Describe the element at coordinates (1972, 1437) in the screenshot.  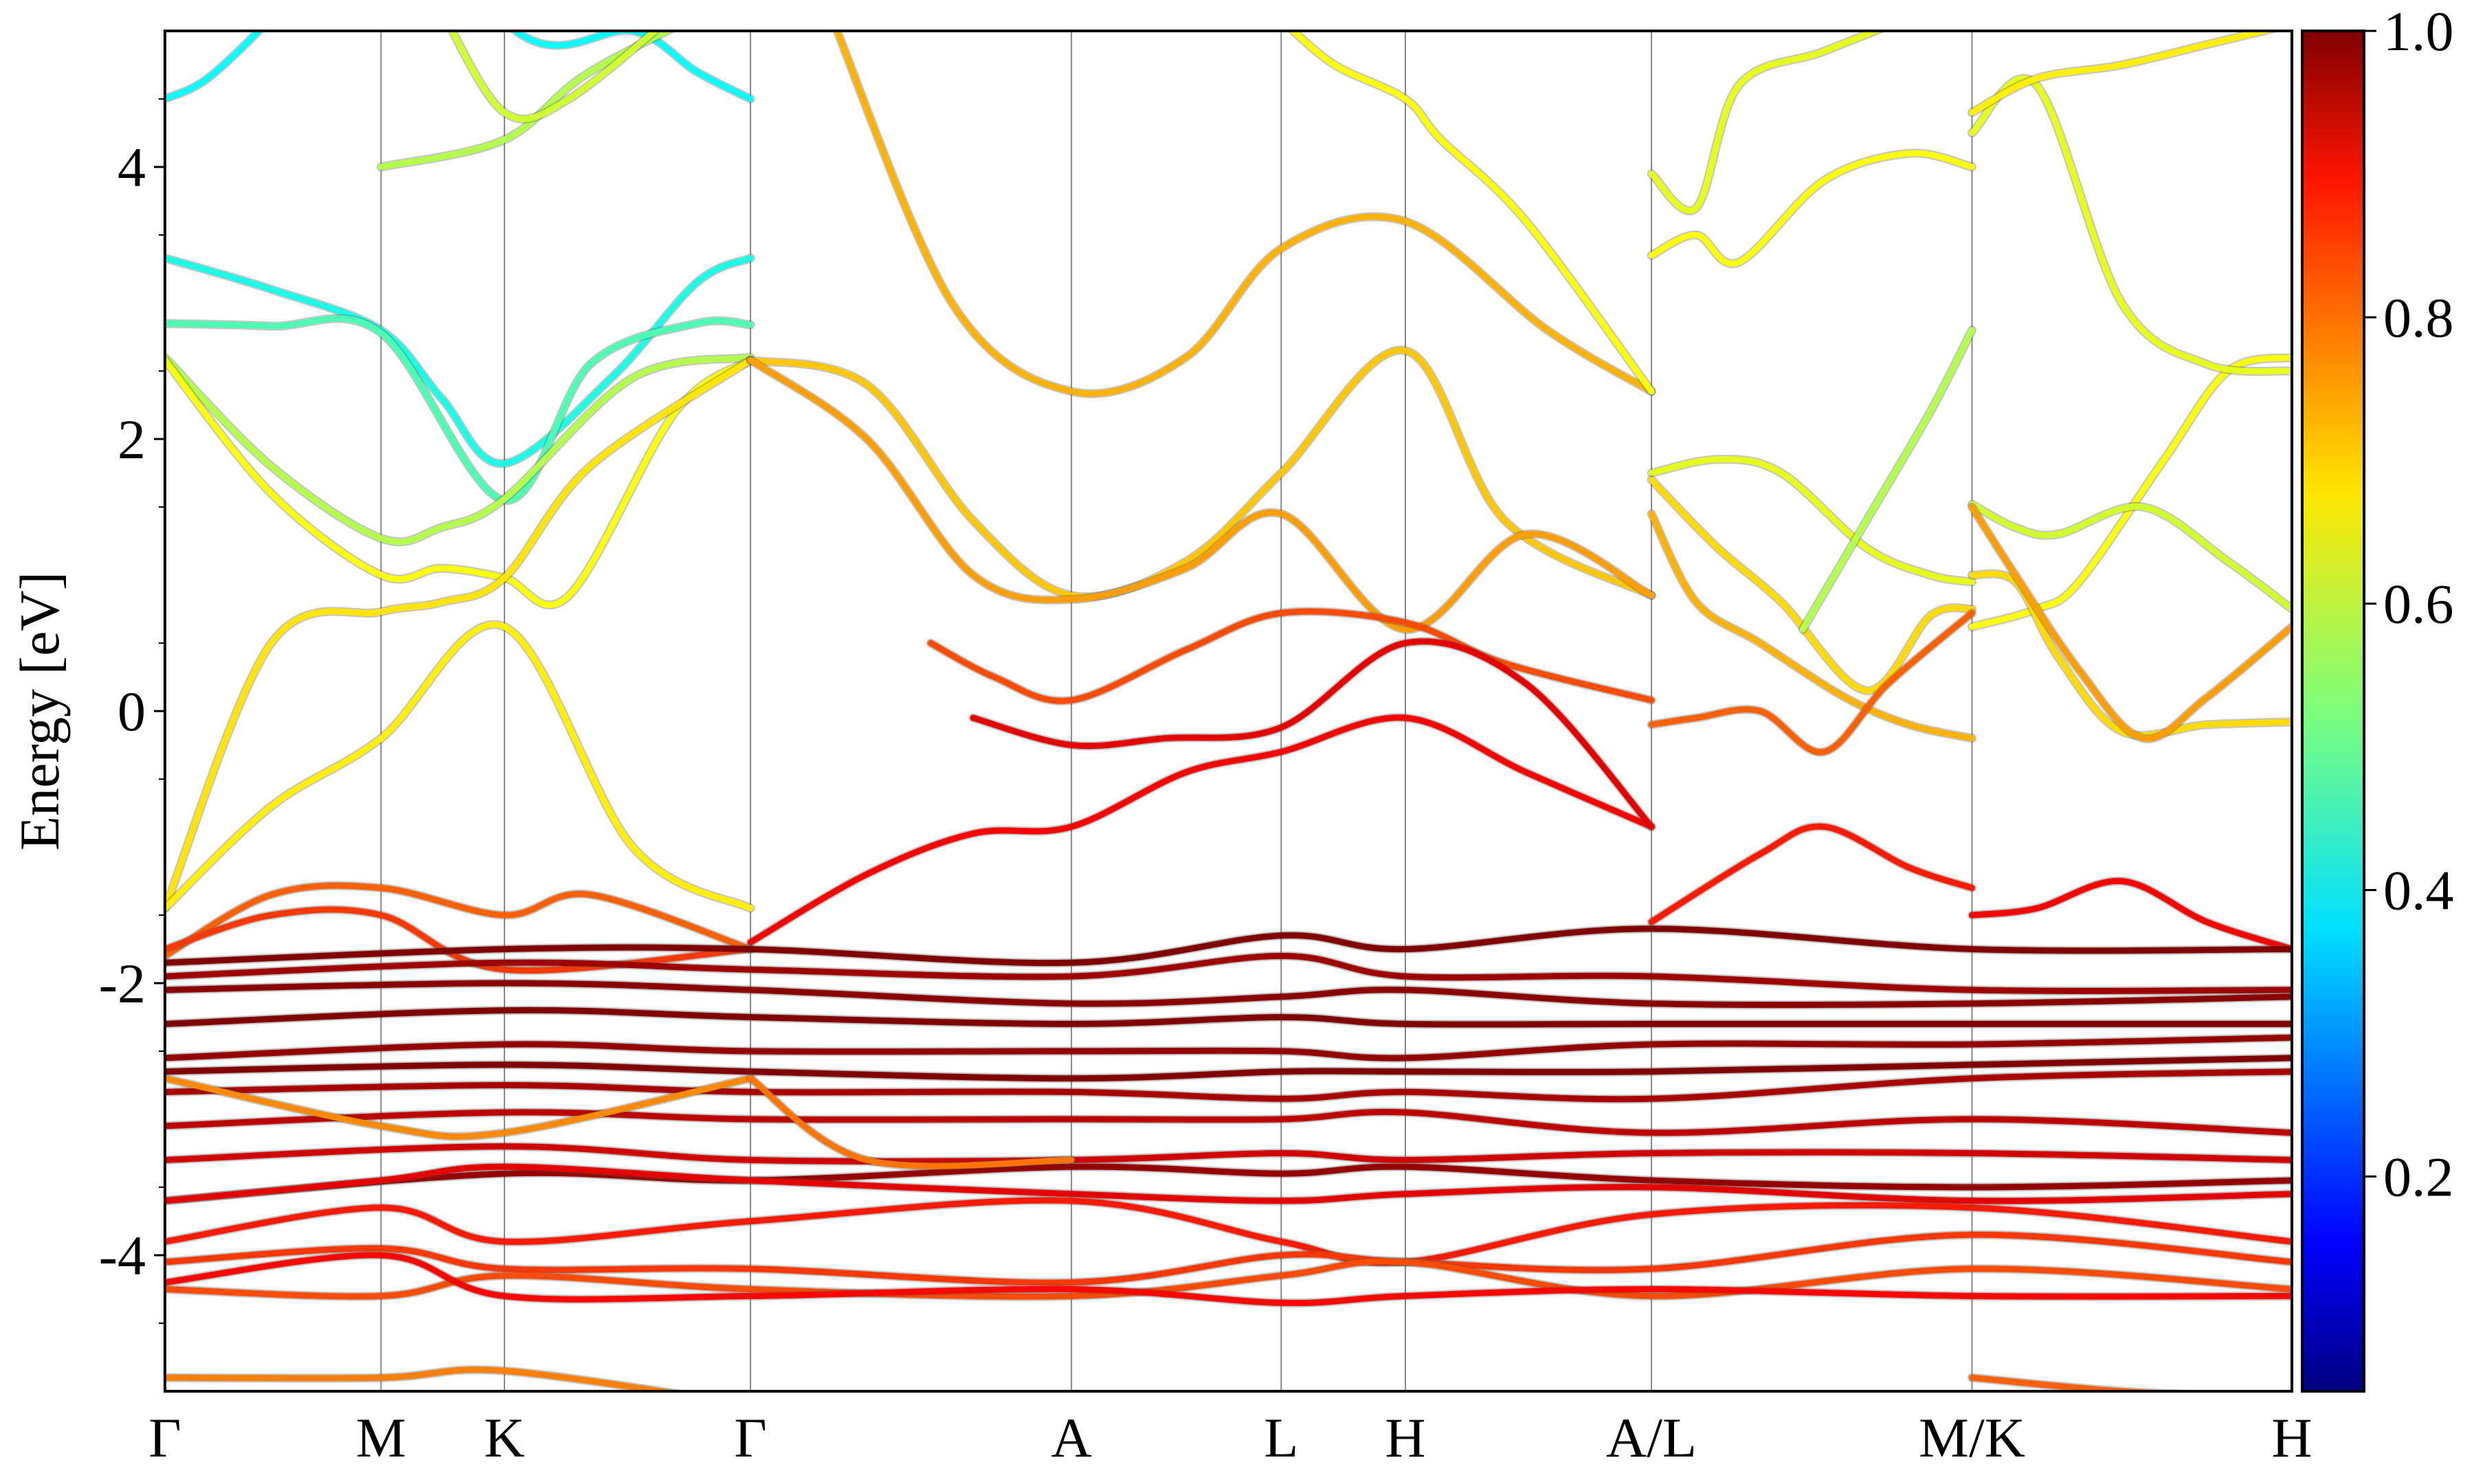
I see `x-tick-label: M/K` at that location.